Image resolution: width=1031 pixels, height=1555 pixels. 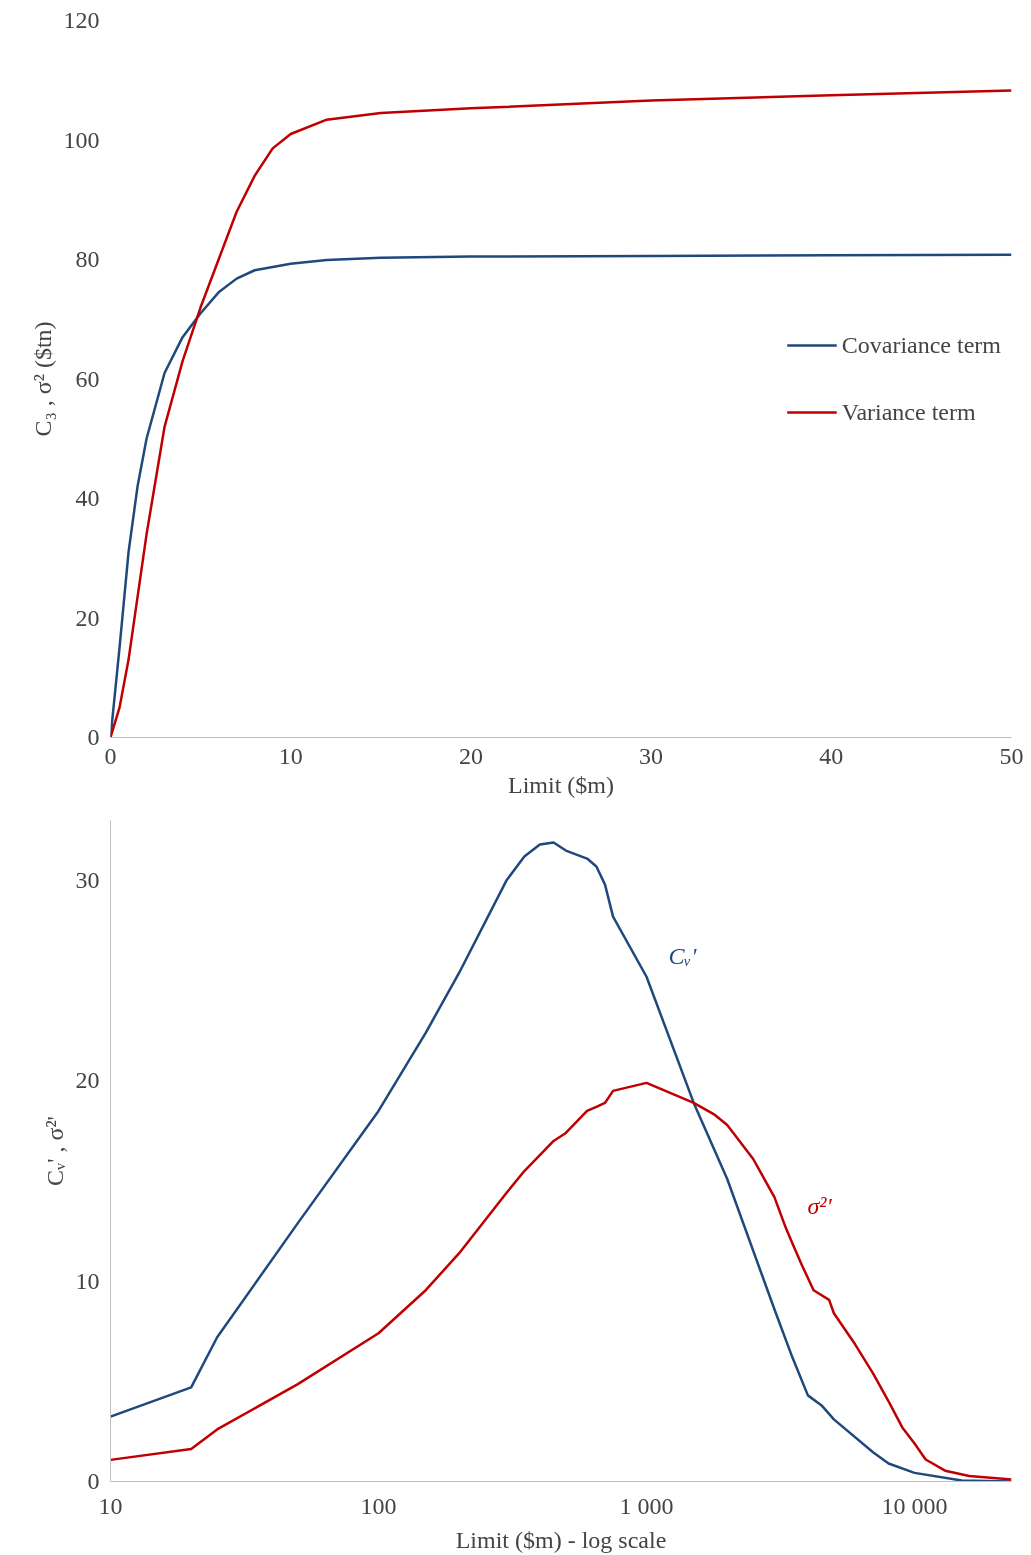 I want to click on y-tick-label: 80, so click(x=87, y=259).